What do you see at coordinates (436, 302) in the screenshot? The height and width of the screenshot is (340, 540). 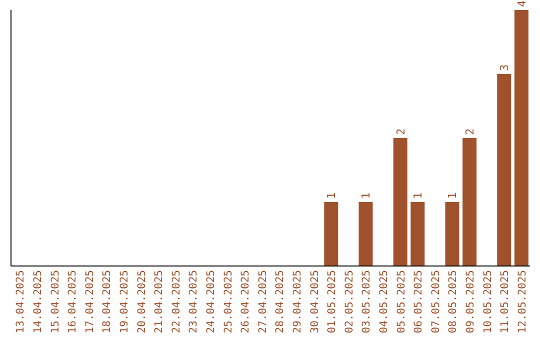 I see `x-tick-label: 07.05.2025` at bounding box center [436, 302].